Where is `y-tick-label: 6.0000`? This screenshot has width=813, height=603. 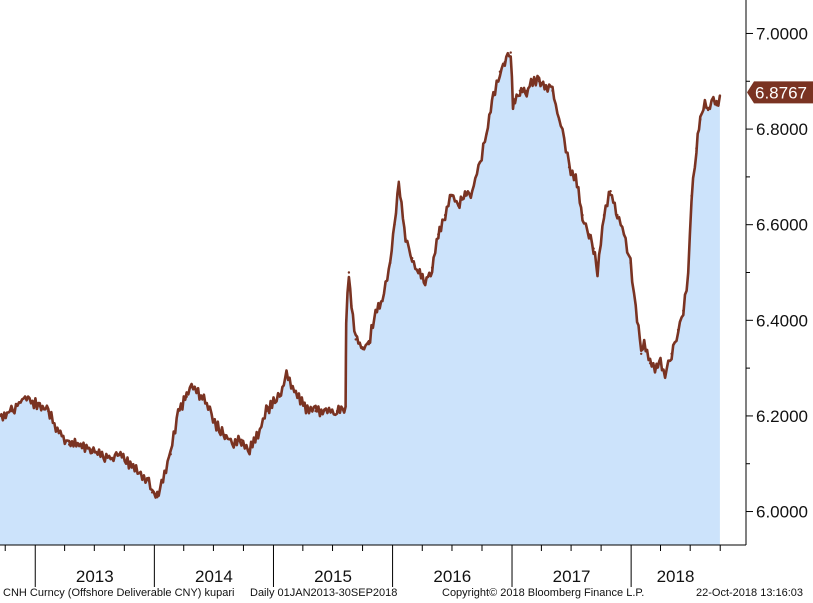 y-tick-label: 6.0000 is located at coordinates (782, 512).